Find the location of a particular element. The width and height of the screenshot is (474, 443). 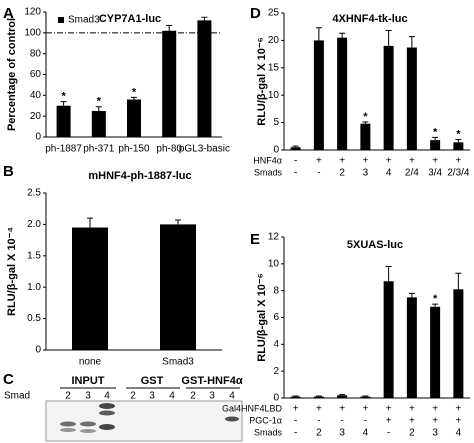

group-label: INPUT is located at coordinates (88, 381).